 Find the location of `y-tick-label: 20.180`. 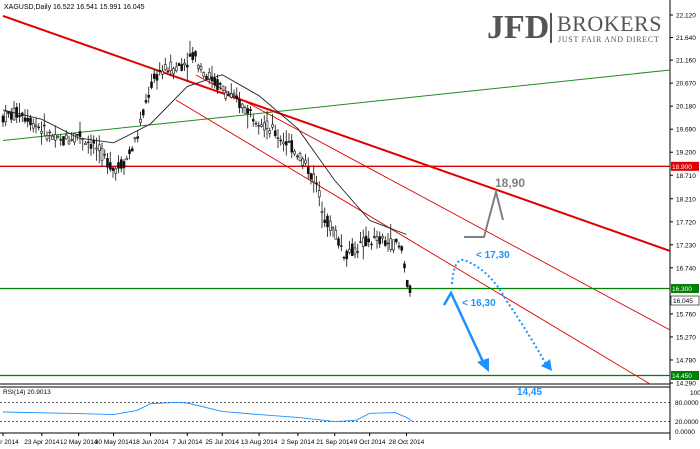

y-tick-label: 20.180 is located at coordinates (686, 107).